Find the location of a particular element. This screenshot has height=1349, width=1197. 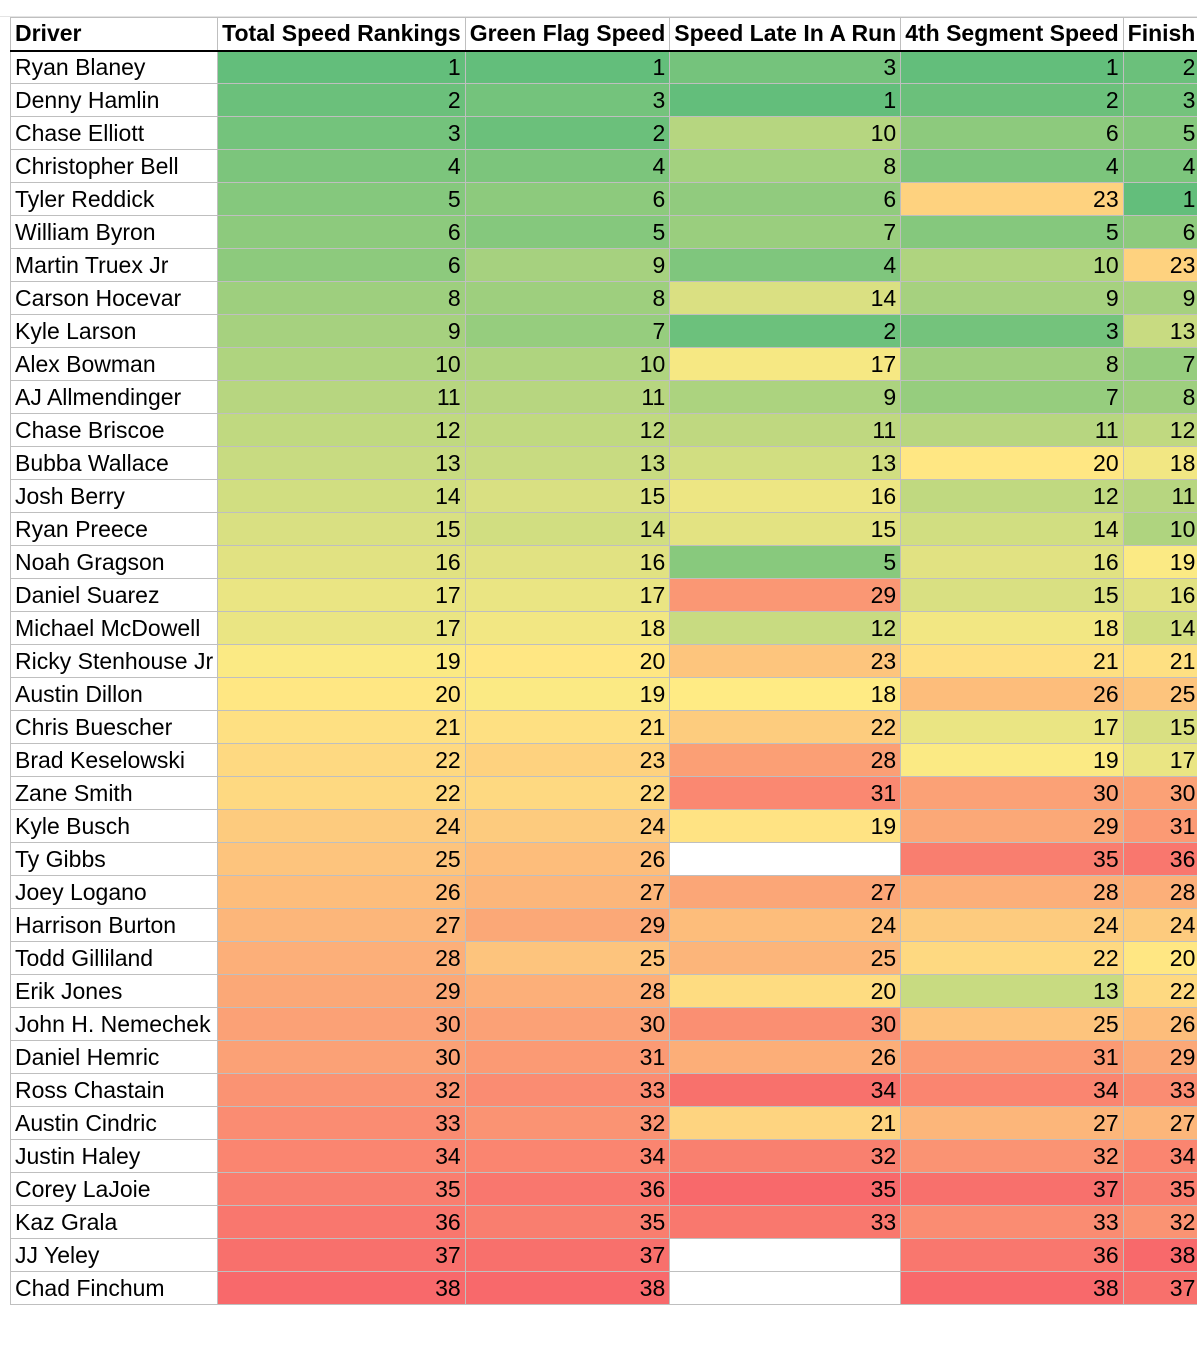

4th-segment-speed-cell: 36 is located at coordinates (1012, 1255).